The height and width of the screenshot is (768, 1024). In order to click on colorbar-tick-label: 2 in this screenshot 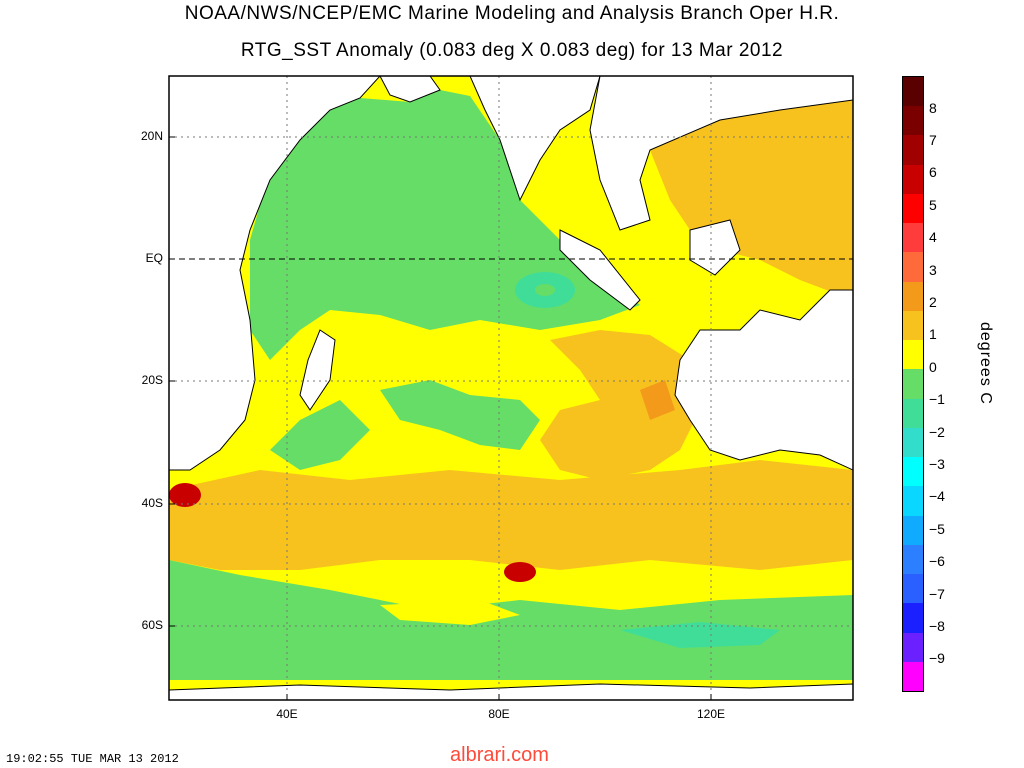, I will do `click(933, 301)`.